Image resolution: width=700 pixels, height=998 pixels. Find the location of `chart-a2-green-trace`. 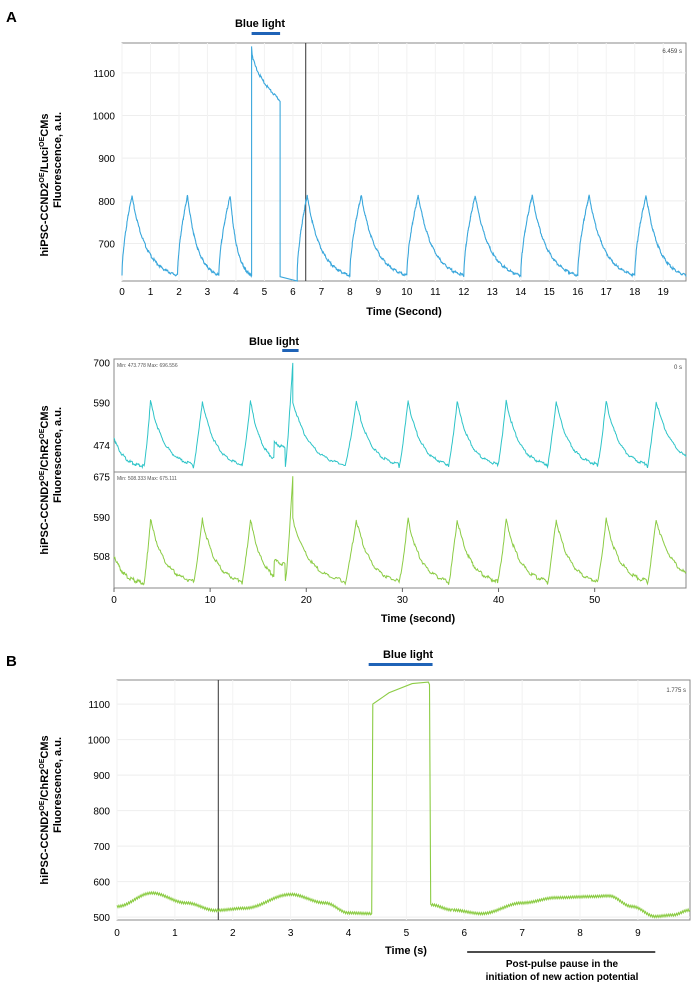

chart-a2-green-trace is located at coordinates (400, 531).